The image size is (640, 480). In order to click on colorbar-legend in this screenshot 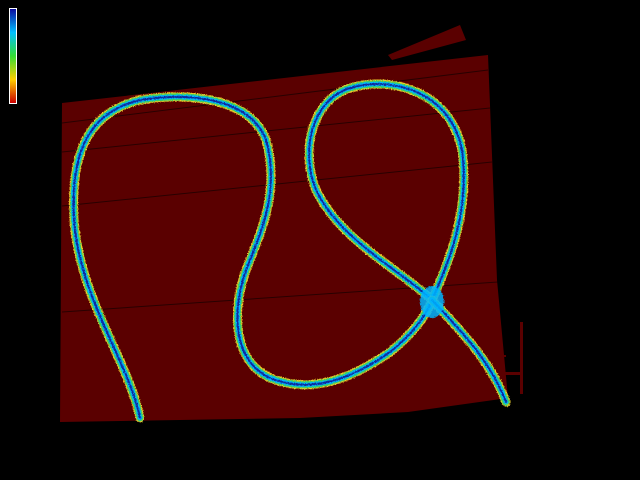, I will do `click(13, 56)`.